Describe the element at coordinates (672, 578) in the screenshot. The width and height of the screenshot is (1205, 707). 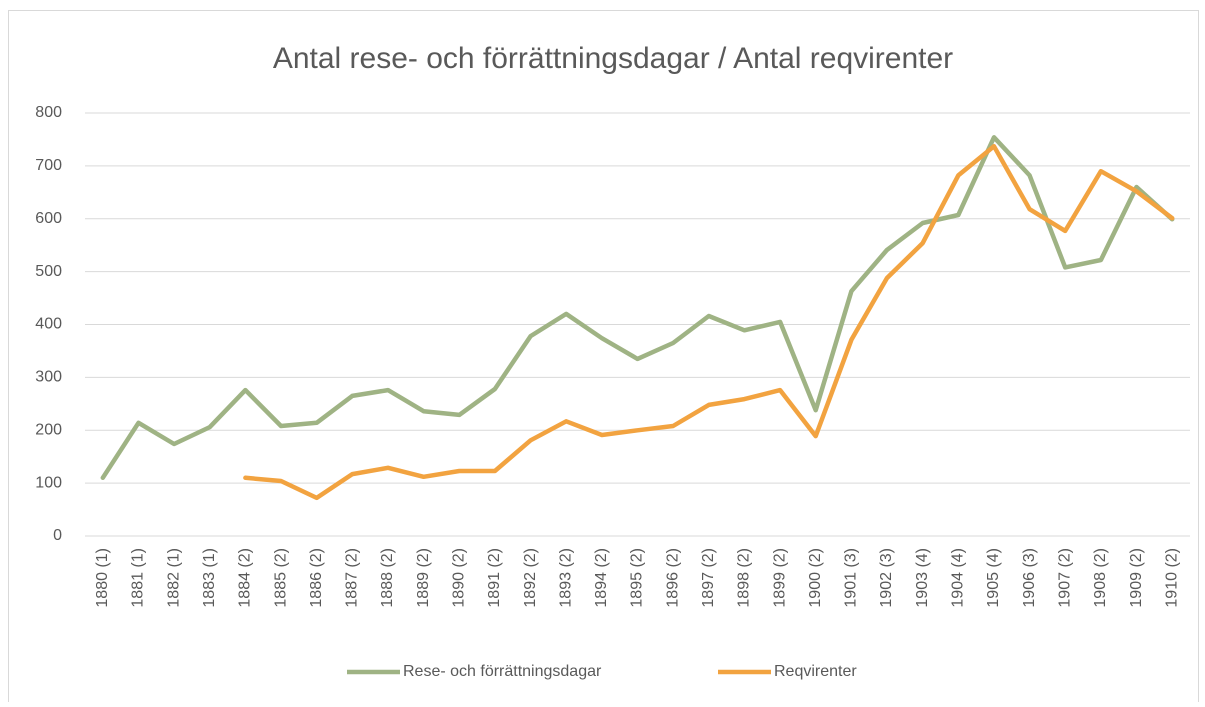
I see `x-tick-label: 1896 (2)` at that location.